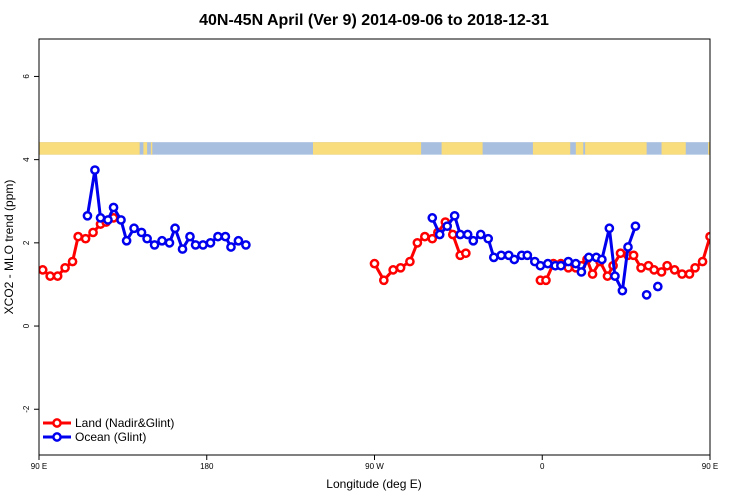 Image resolution: width=750 pixels, height=500 pixels. Describe the element at coordinates (124, 423) in the screenshot. I see `legend-label: Land (Nadir&Glint)` at that location.